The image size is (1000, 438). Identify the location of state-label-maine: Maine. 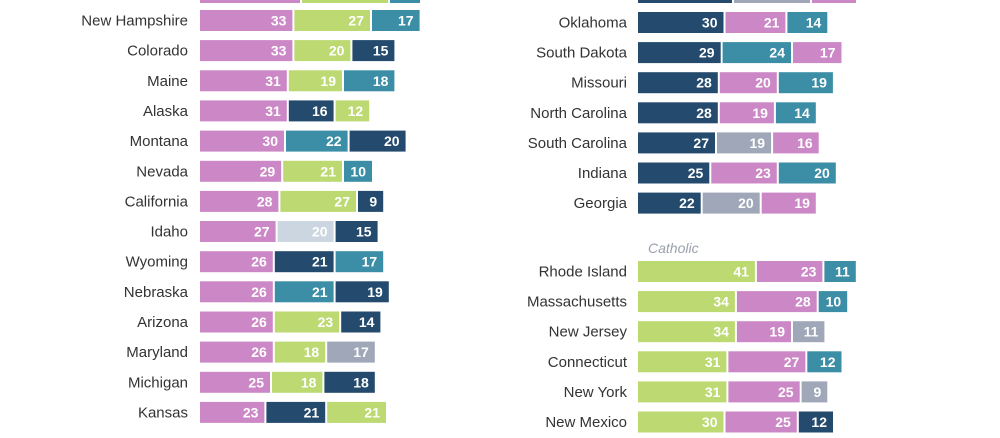
(167, 81).